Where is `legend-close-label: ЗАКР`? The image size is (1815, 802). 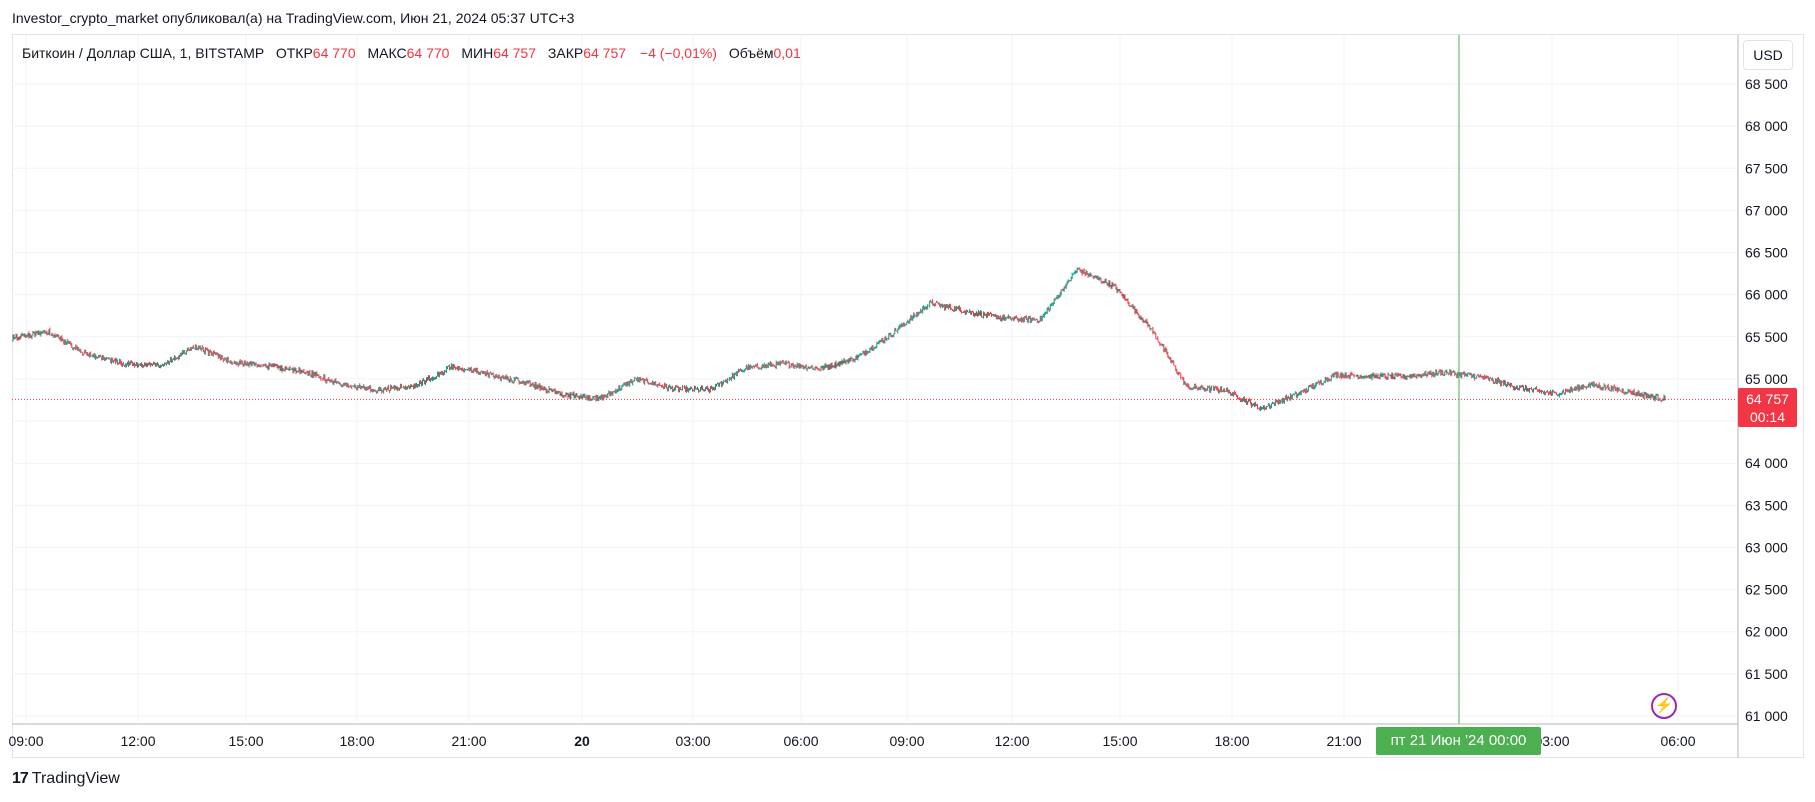 legend-close-label: ЗАКР is located at coordinates (565, 53).